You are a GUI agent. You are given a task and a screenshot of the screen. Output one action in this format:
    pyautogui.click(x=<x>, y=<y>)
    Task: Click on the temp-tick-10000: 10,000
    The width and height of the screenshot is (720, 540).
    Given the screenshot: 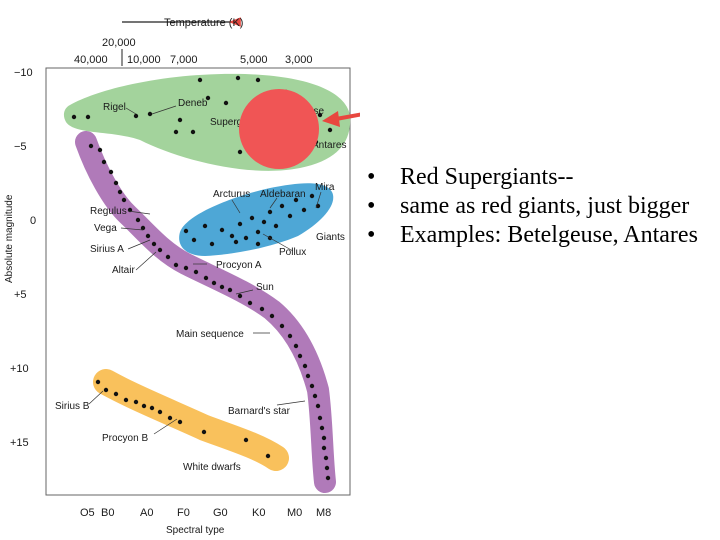 What is the action you would take?
    pyautogui.click(x=144, y=60)
    